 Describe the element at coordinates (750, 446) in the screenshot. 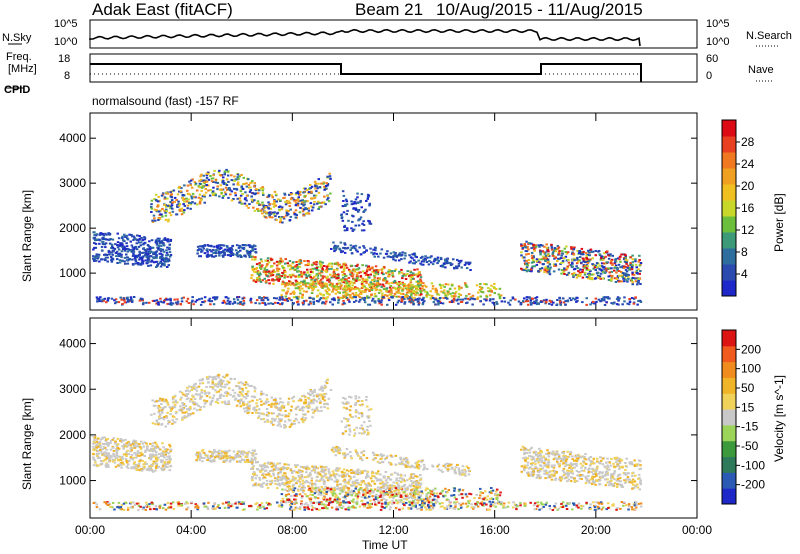

I see `velocity-colorbar-tick-label: -50` at that location.